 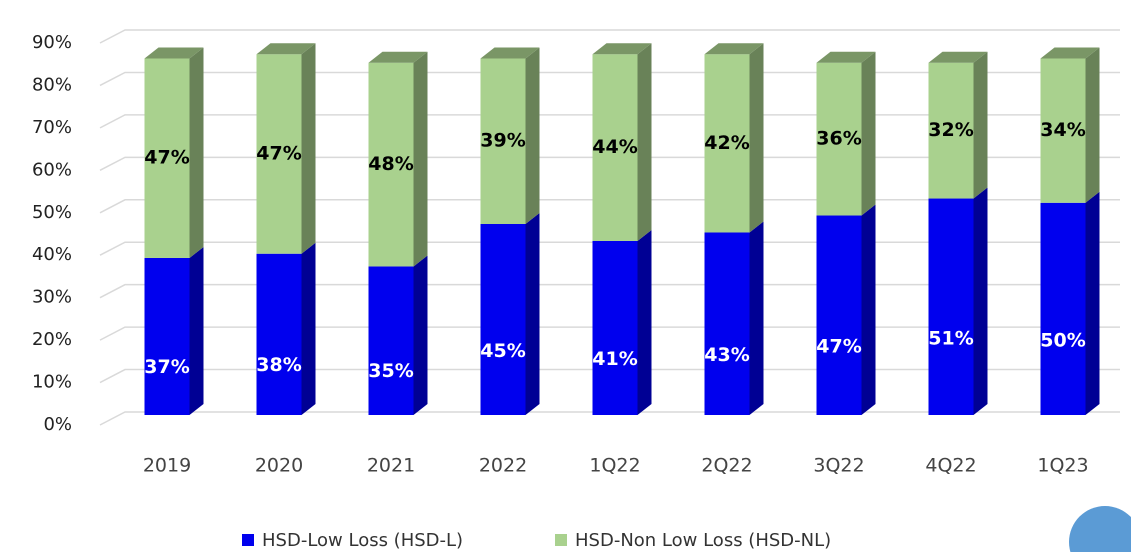 I want to click on x-tick-label: 2019, so click(x=167, y=466).